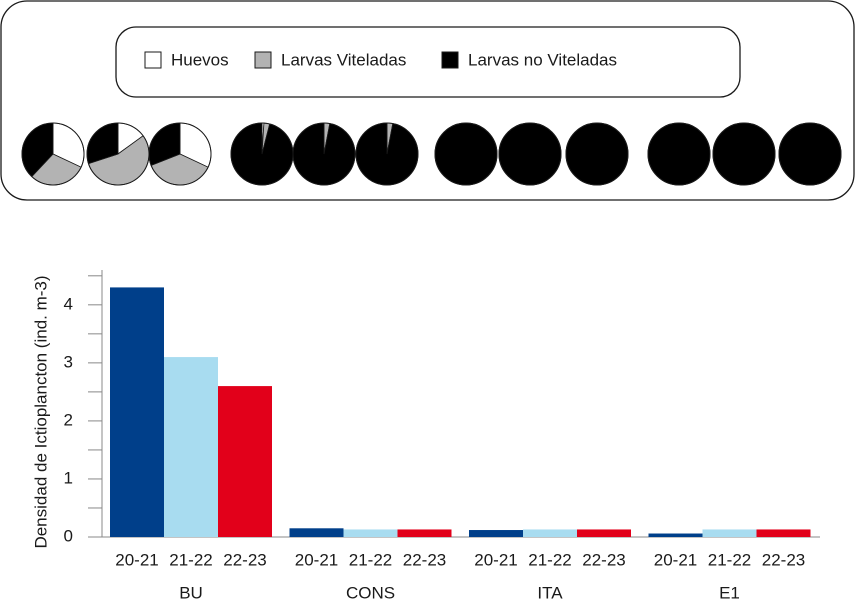 The width and height of the screenshot is (856, 613). Describe the element at coordinates (370, 592) in the screenshot. I see `group-label: CONS` at that location.